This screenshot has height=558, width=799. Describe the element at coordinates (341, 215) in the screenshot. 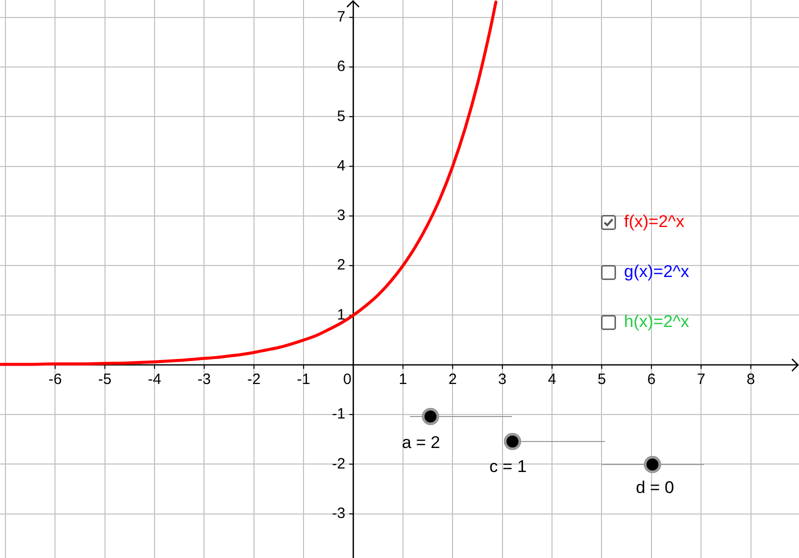

I see `y-tick-label: 3` at that location.